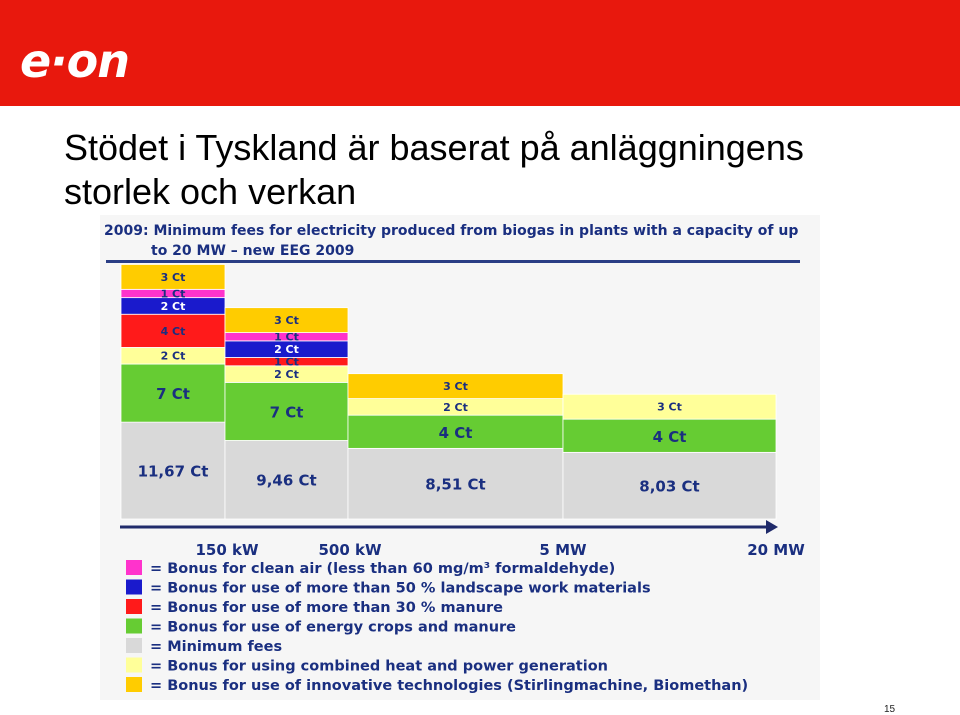 This screenshot has height=715, width=960. I want to click on chart-title-line-2: to 20 MW – new EEG 2009, so click(253, 251).